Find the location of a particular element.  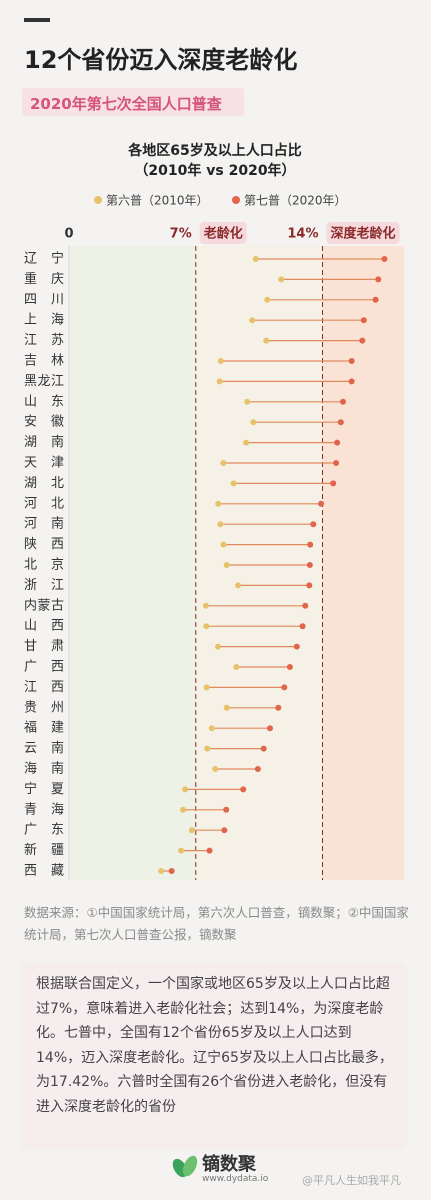

category-label: 河南 is located at coordinates (44, 524).